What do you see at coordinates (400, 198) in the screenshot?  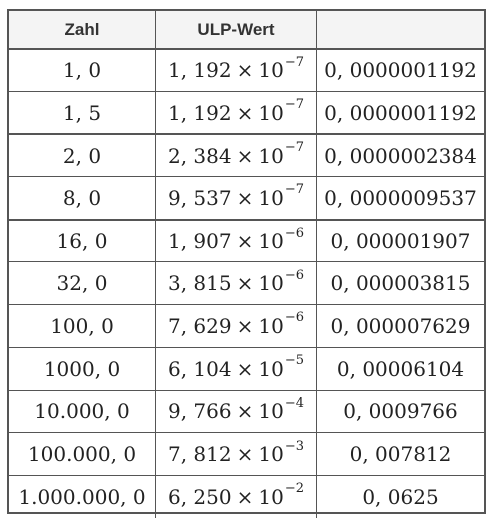 I see `cell-decimal: 0, 0000009537` at bounding box center [400, 198].